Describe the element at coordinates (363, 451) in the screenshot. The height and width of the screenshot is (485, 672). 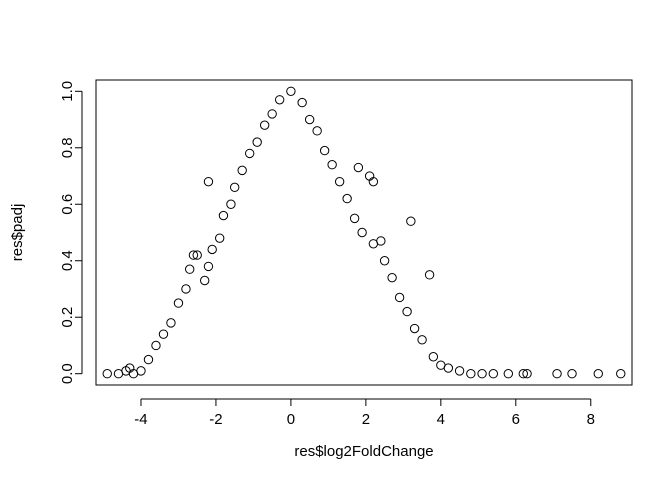
I see `x-axis-label: res$log2FoldChange` at that location.